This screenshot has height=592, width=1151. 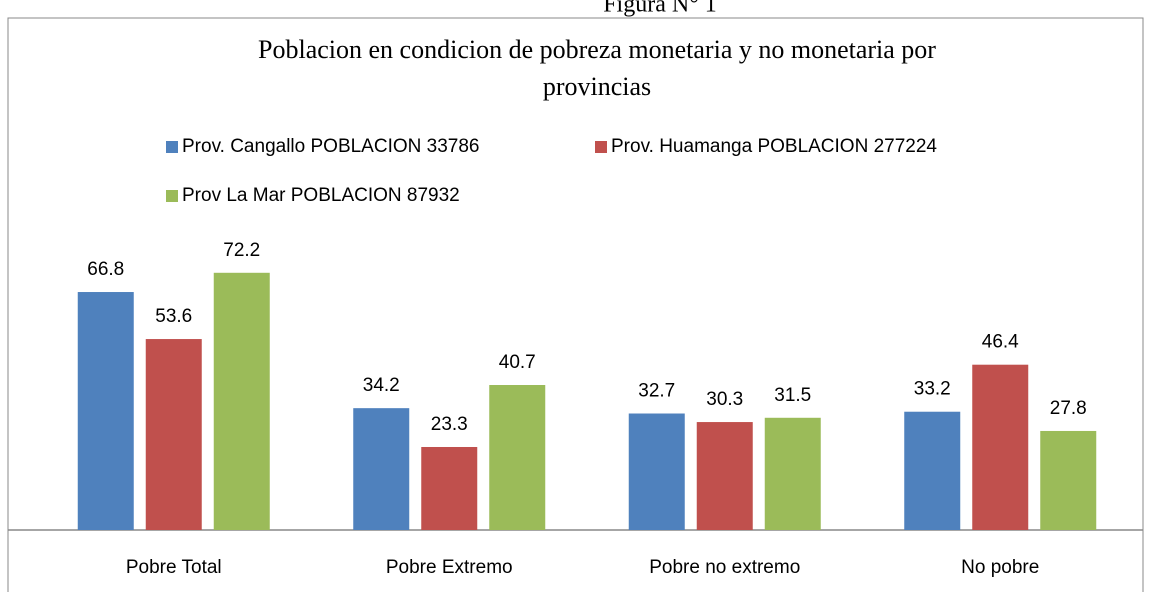 What do you see at coordinates (321, 195) in the screenshot?
I see `legend-label: Prov La Mar POBLACION 87932` at bounding box center [321, 195].